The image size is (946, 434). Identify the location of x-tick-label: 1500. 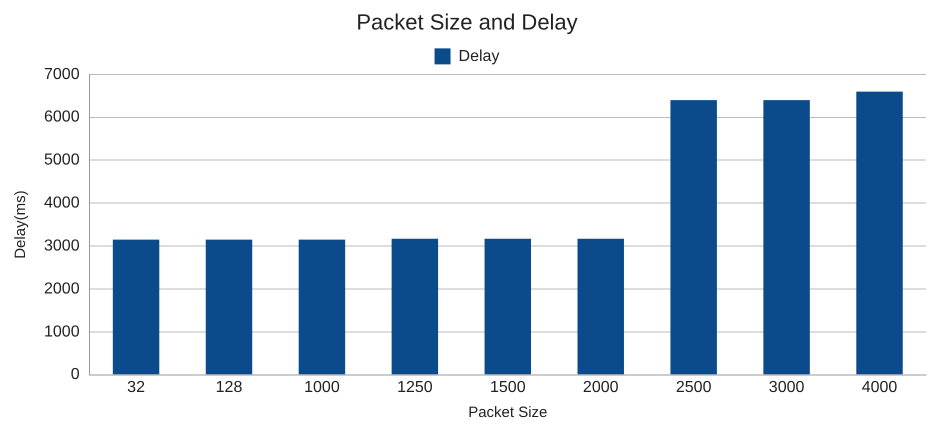
(508, 387).